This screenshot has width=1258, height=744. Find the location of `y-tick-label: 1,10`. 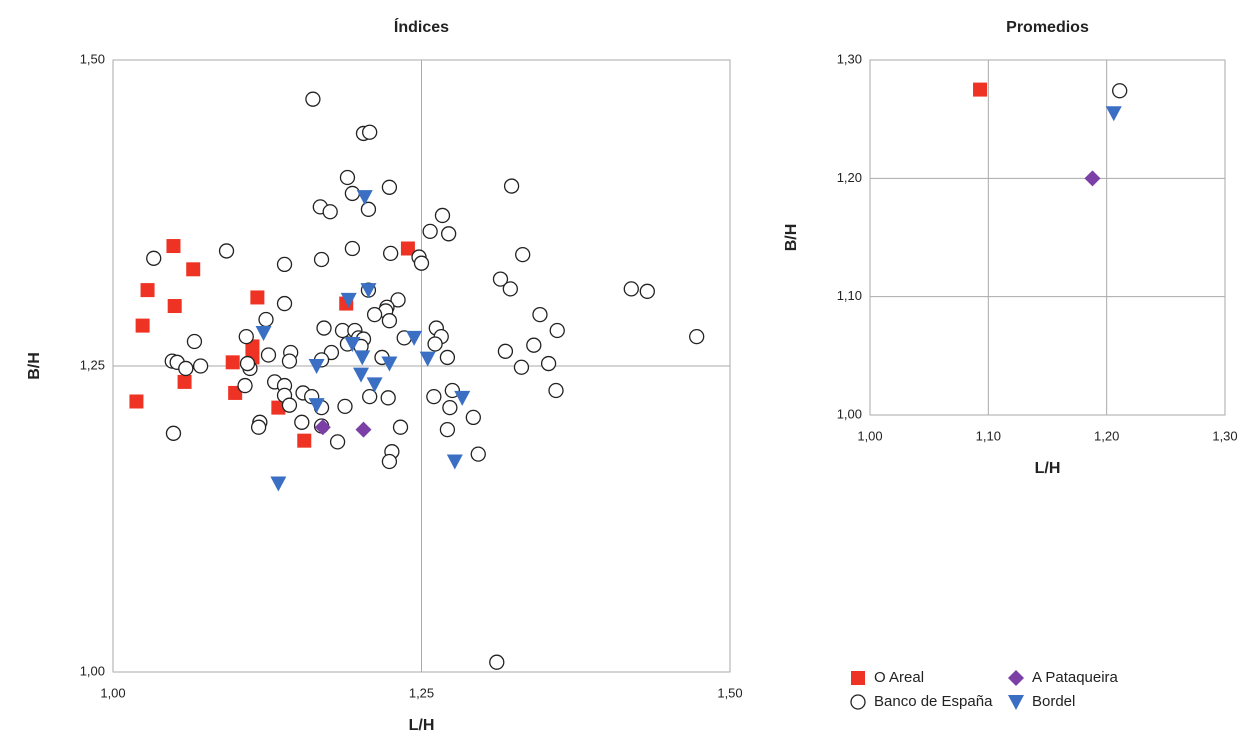

y-tick-label: 1,10 is located at coordinates (849, 295).